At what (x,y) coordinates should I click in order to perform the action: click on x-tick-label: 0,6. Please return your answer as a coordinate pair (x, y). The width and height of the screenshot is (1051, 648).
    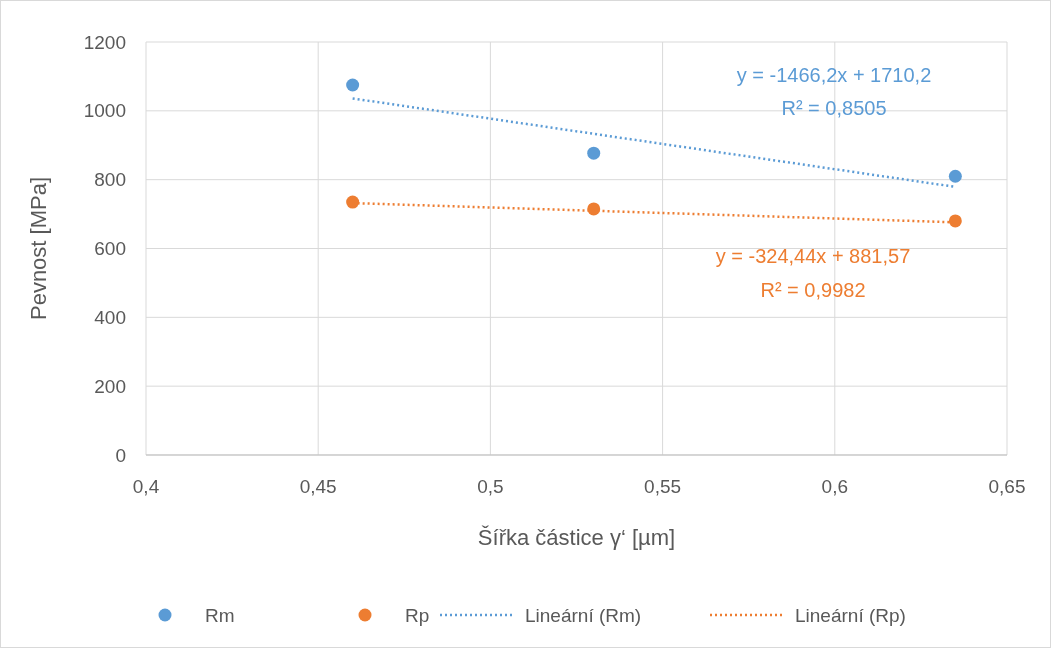
    Looking at the image, I should click on (835, 486).